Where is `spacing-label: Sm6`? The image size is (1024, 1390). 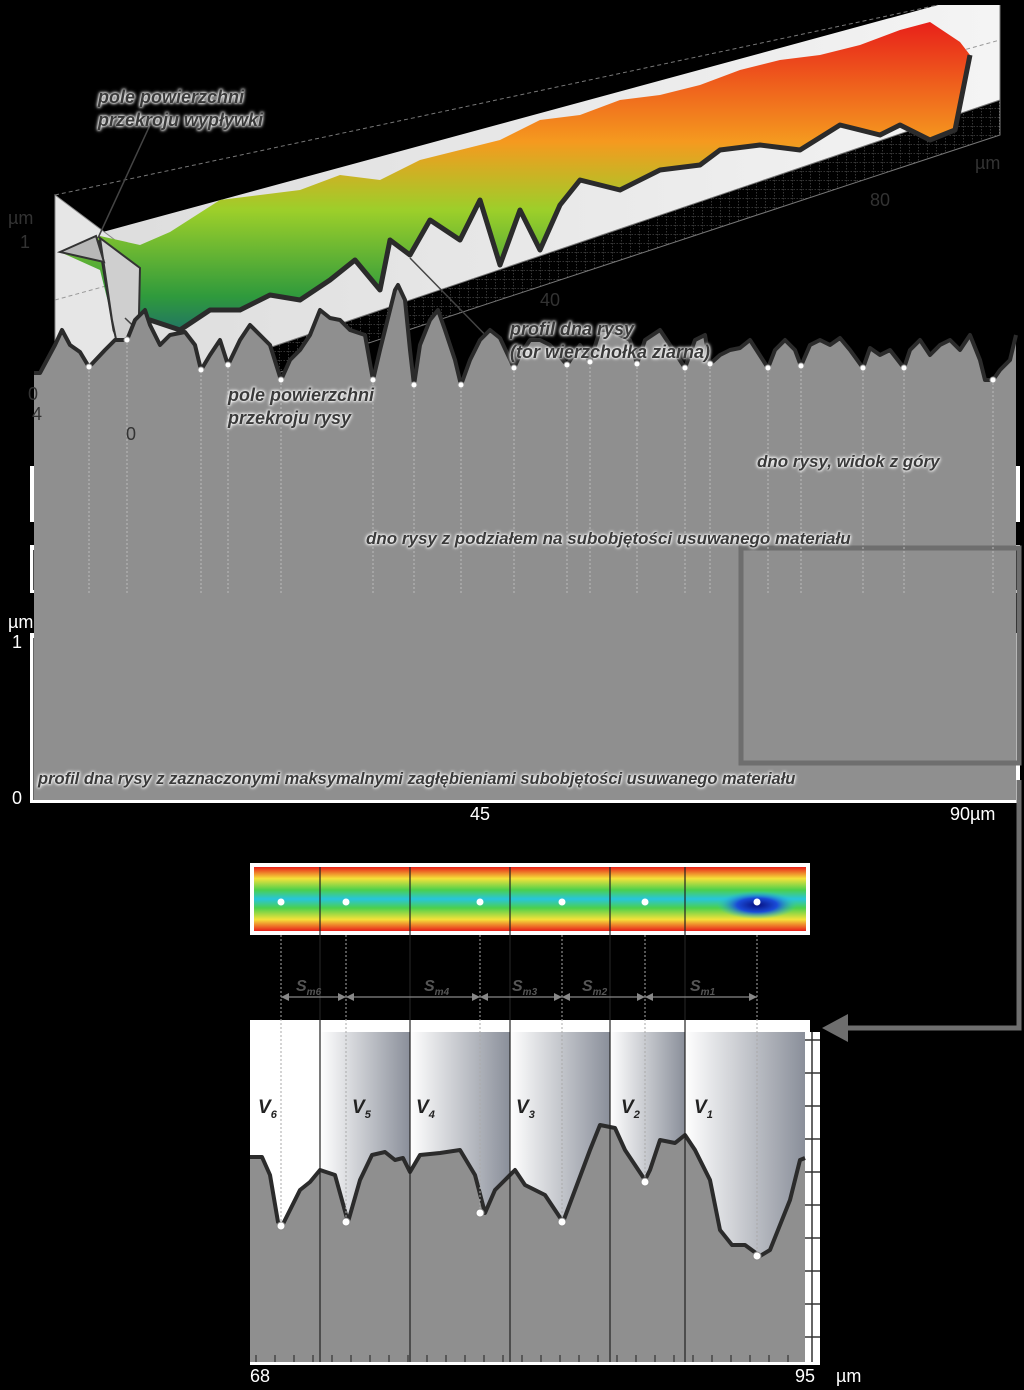
spacing-label: Sm6 is located at coordinates (308, 989).